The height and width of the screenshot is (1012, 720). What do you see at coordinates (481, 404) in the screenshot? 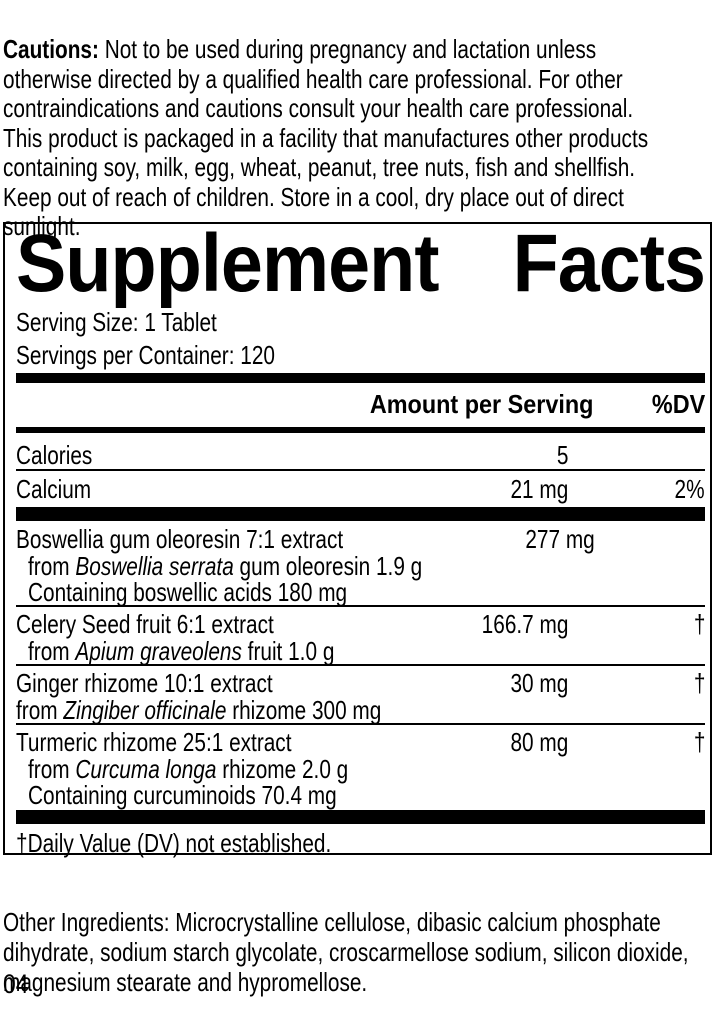
I see `amount-per-serving-header: Amount per Serving` at bounding box center [481, 404].